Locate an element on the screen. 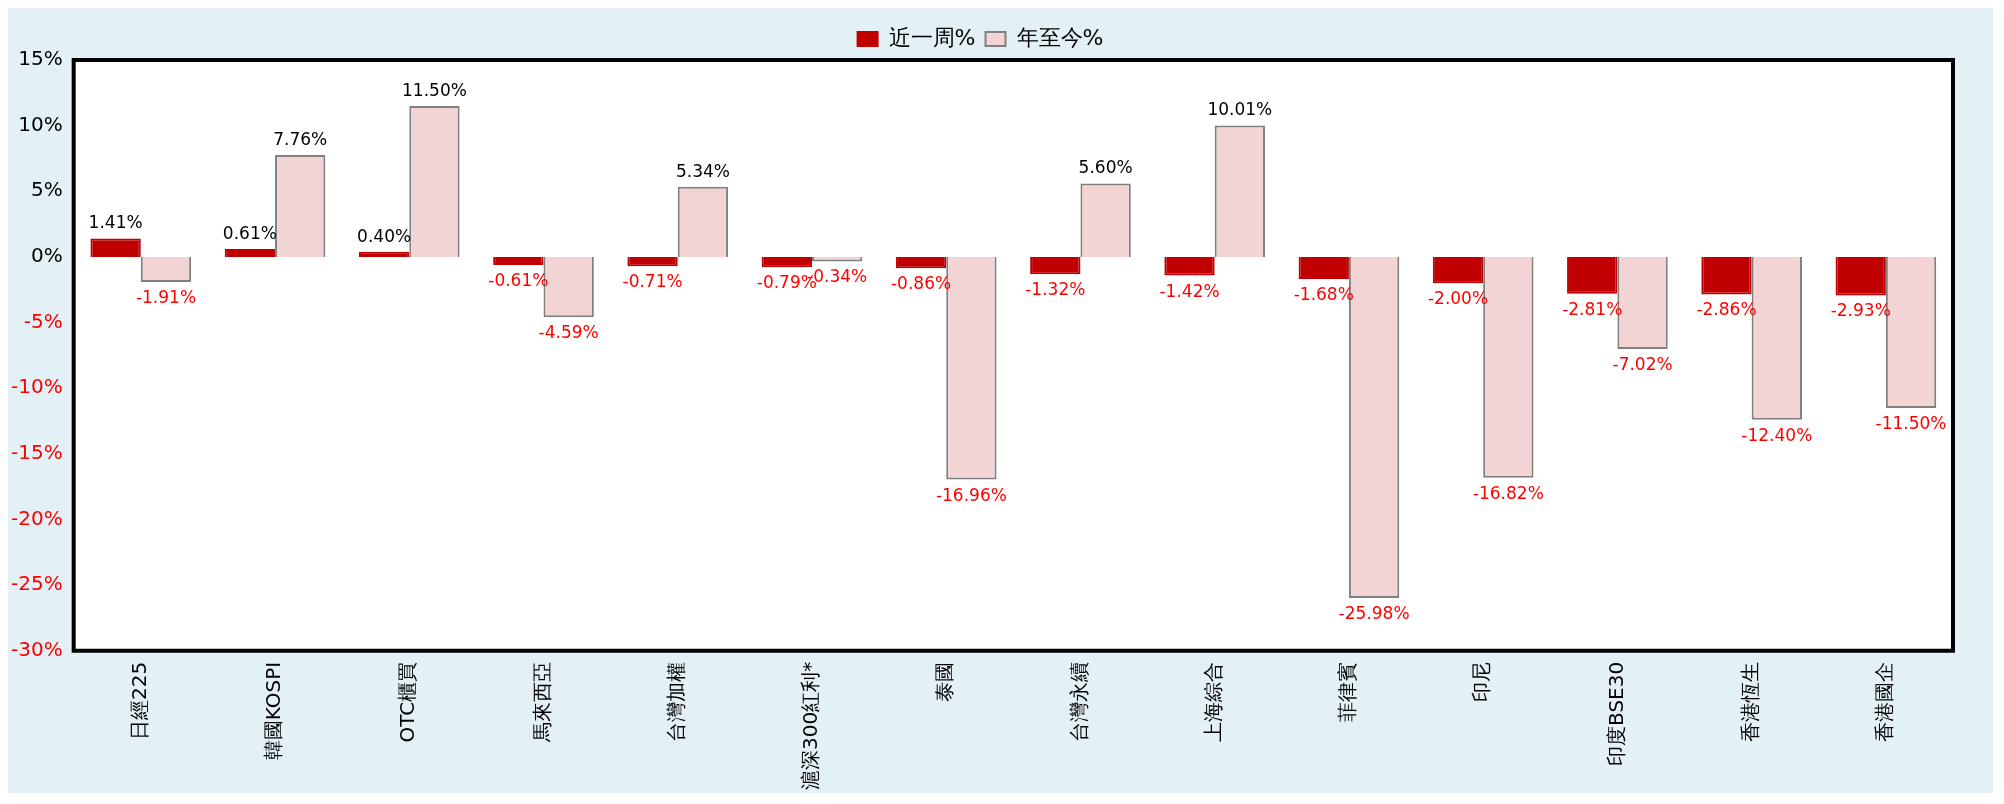 The height and width of the screenshot is (804, 2004). y-tick-label: 10% is located at coordinates (40, 123).